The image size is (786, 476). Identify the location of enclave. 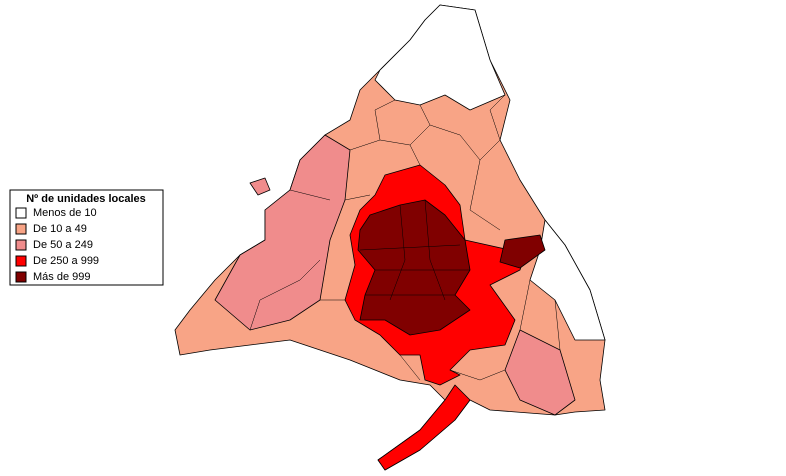
(260, 186).